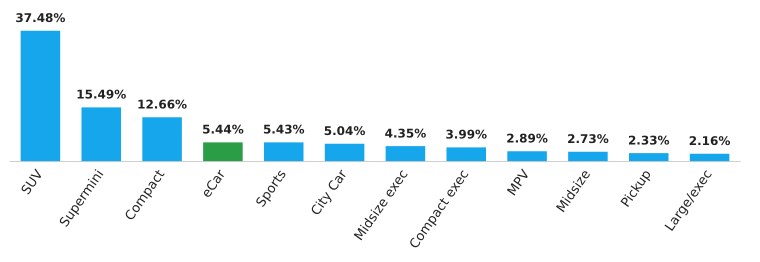 This screenshot has width=760, height=262. Describe the element at coordinates (162, 104) in the screenshot. I see `data-label: 12.66%` at that location.